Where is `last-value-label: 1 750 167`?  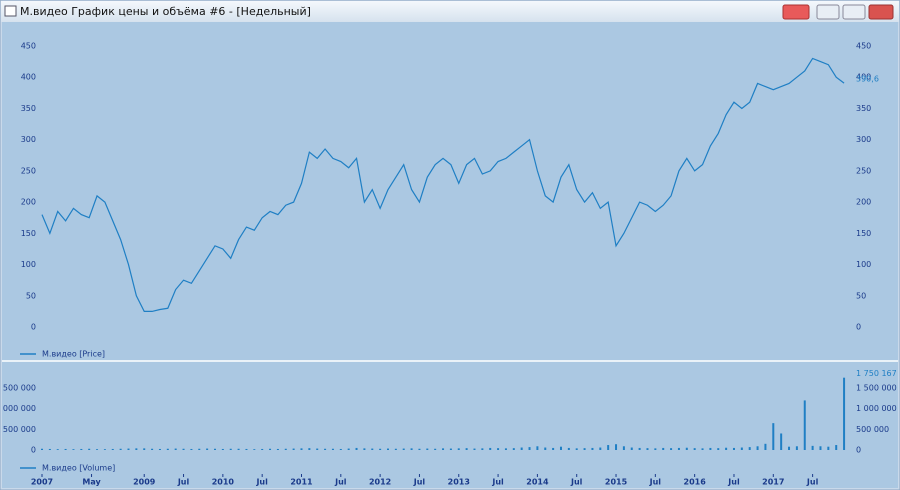
last-value-label: 1 750 167 is located at coordinates (876, 373).